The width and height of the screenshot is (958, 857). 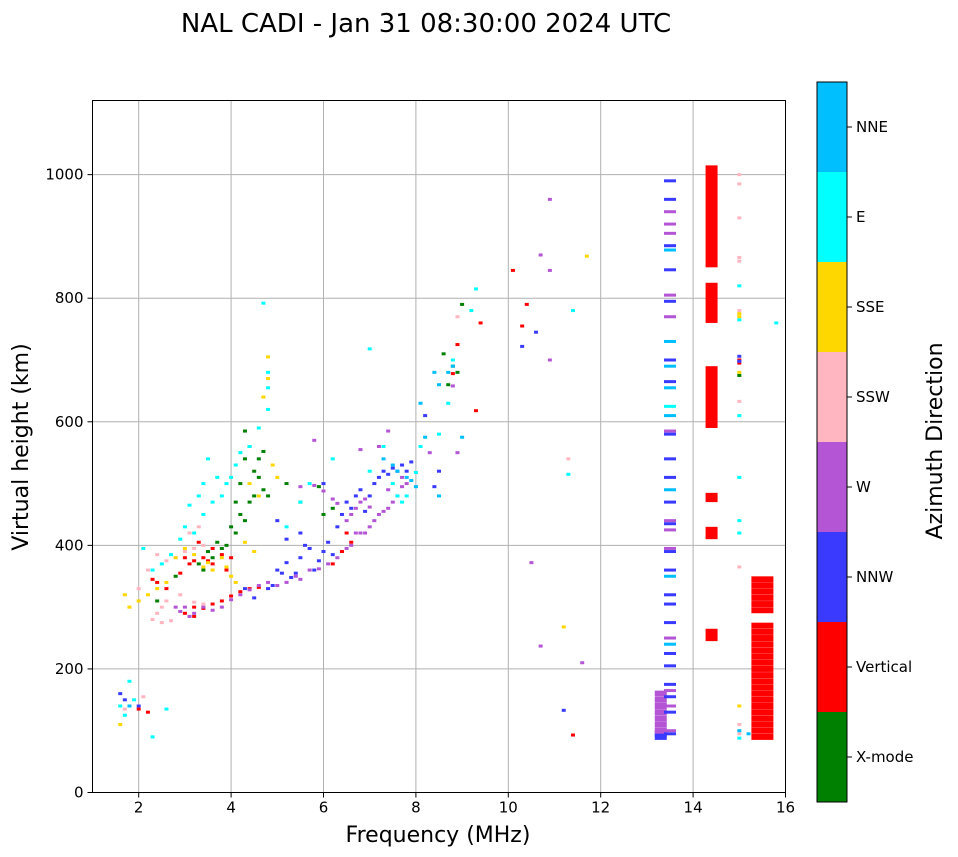 I want to click on x-tick-label: 10, so click(x=508, y=808).